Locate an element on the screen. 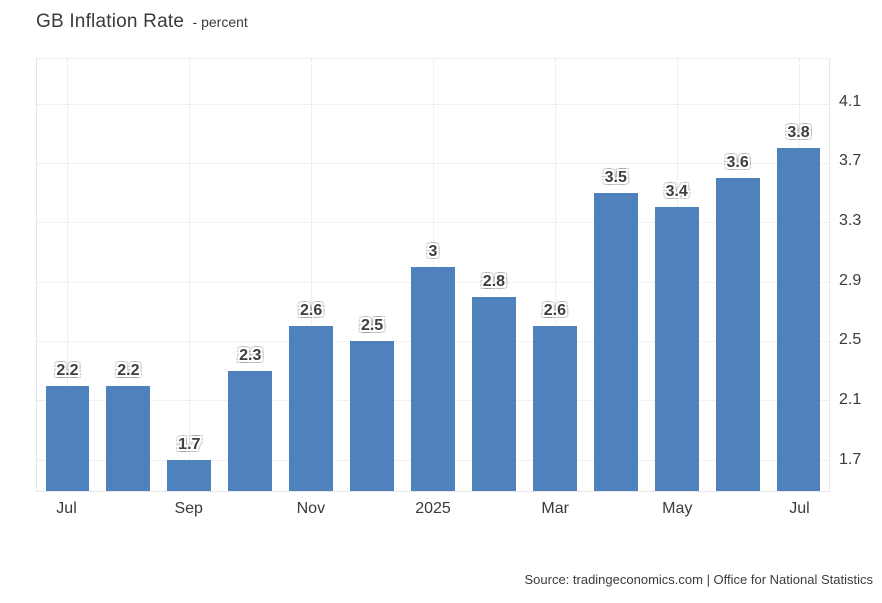  x-tick-label: Mar is located at coordinates (555, 508).